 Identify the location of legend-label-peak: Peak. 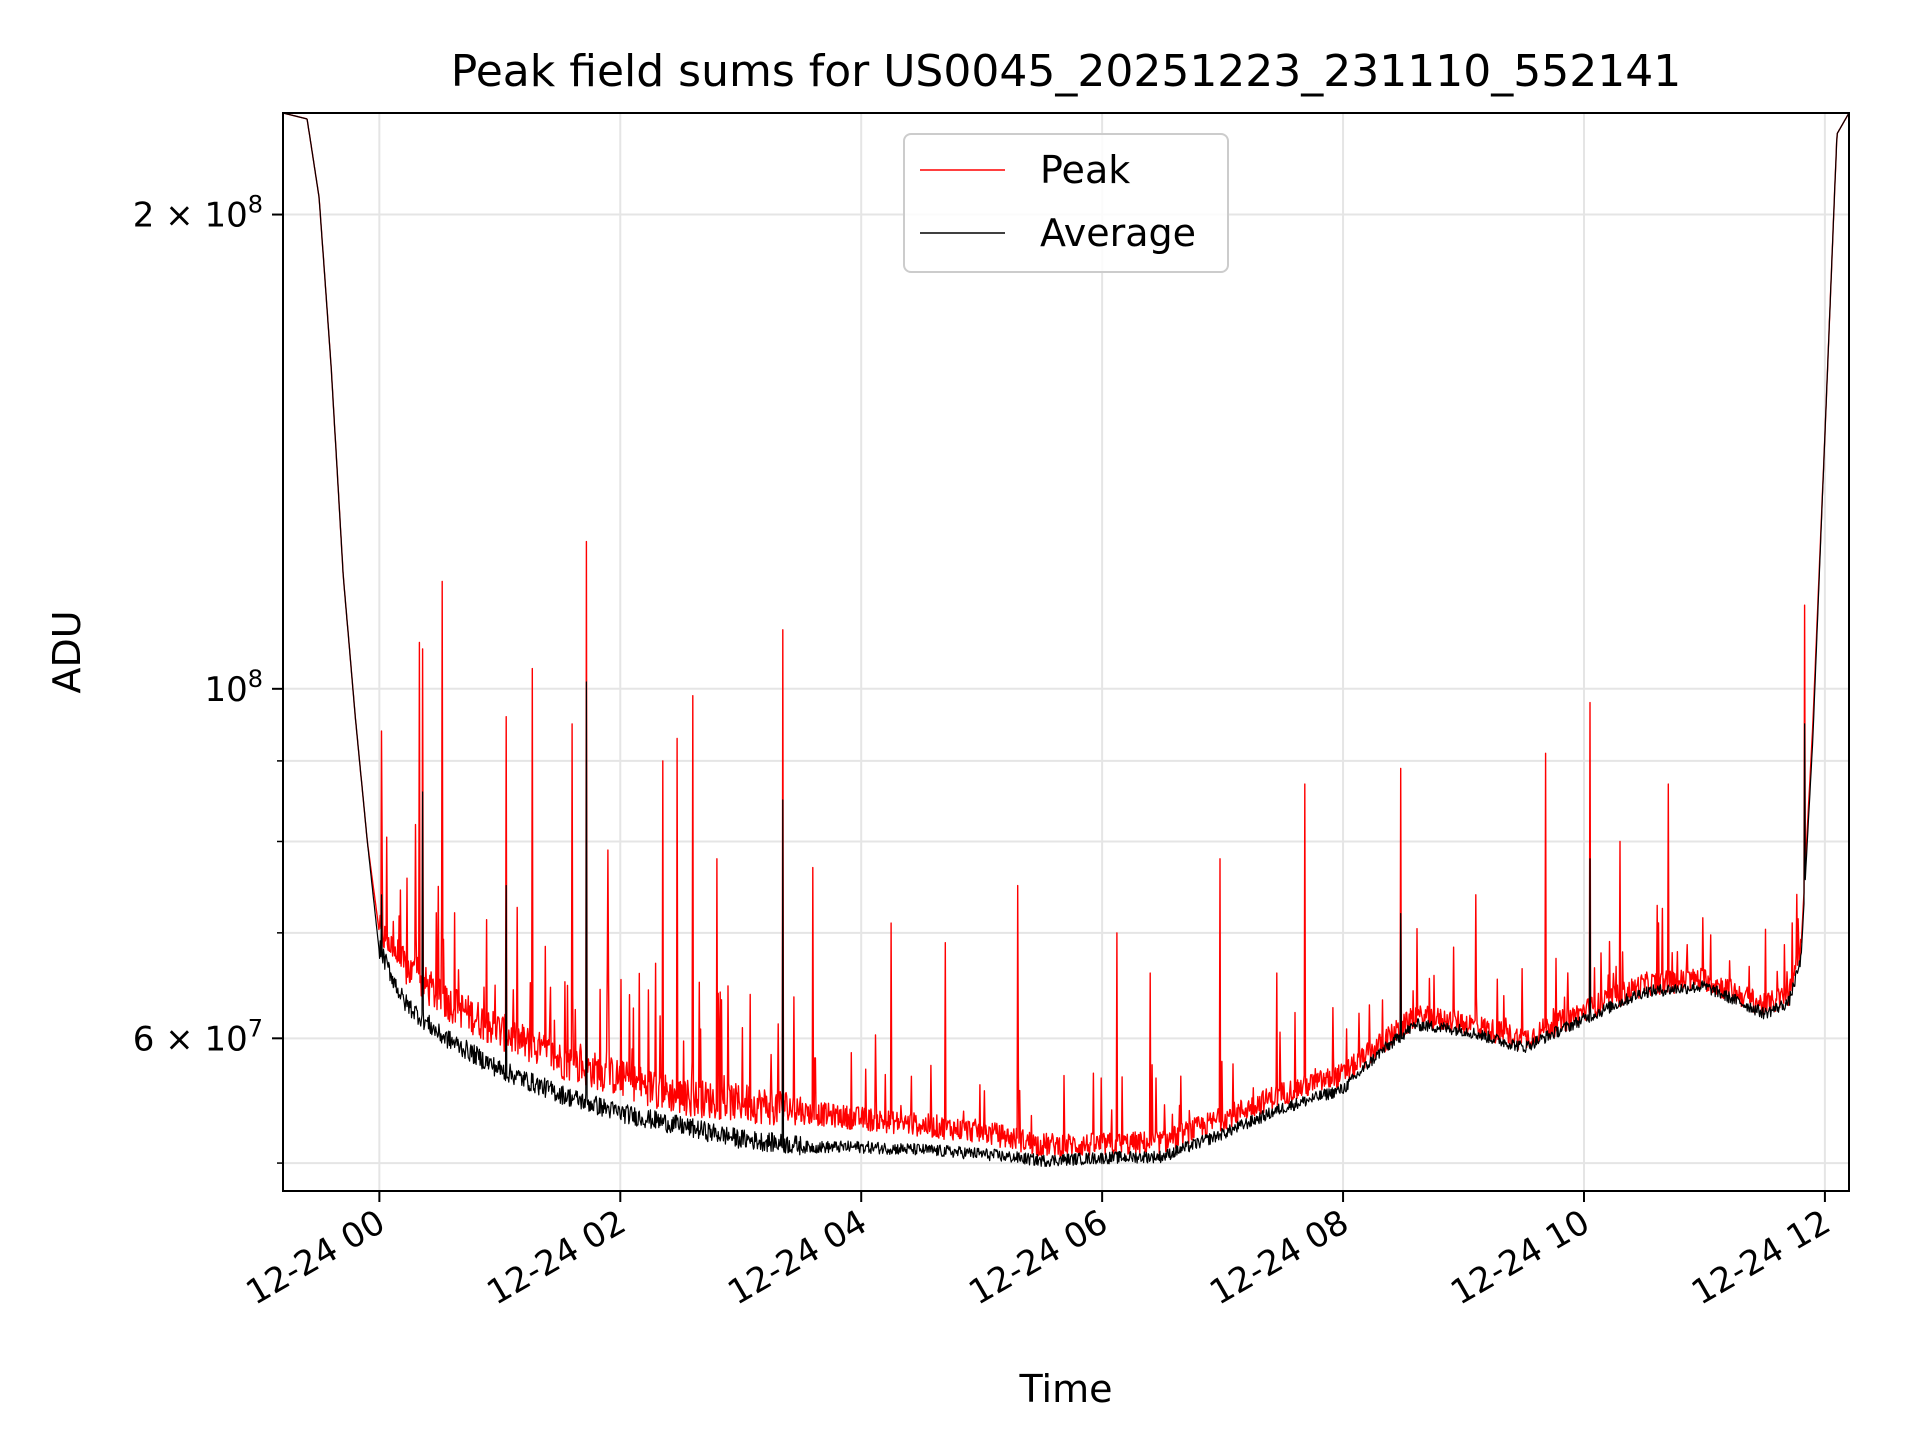
(1085, 170).